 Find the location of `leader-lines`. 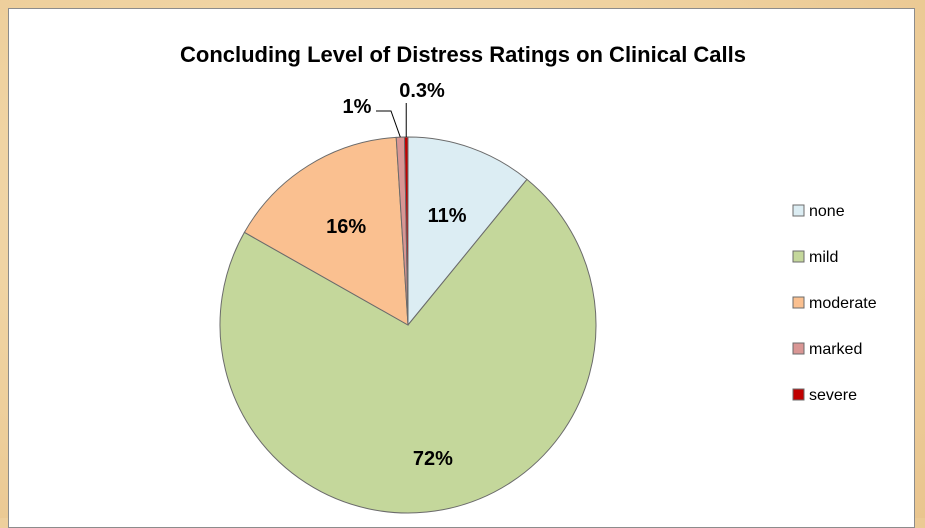

leader-lines is located at coordinates (391, 120).